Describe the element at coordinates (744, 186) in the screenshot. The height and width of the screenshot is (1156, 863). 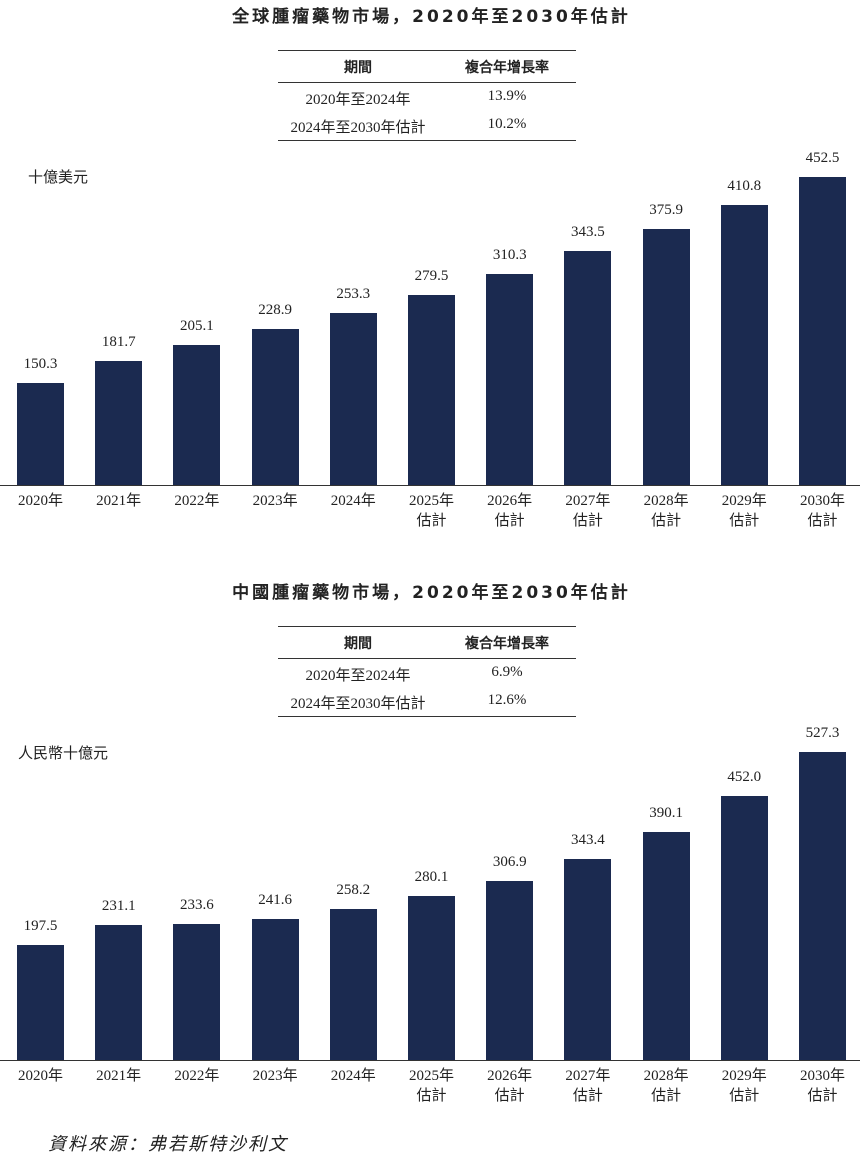
I see `value-label: 410.8` at that location.